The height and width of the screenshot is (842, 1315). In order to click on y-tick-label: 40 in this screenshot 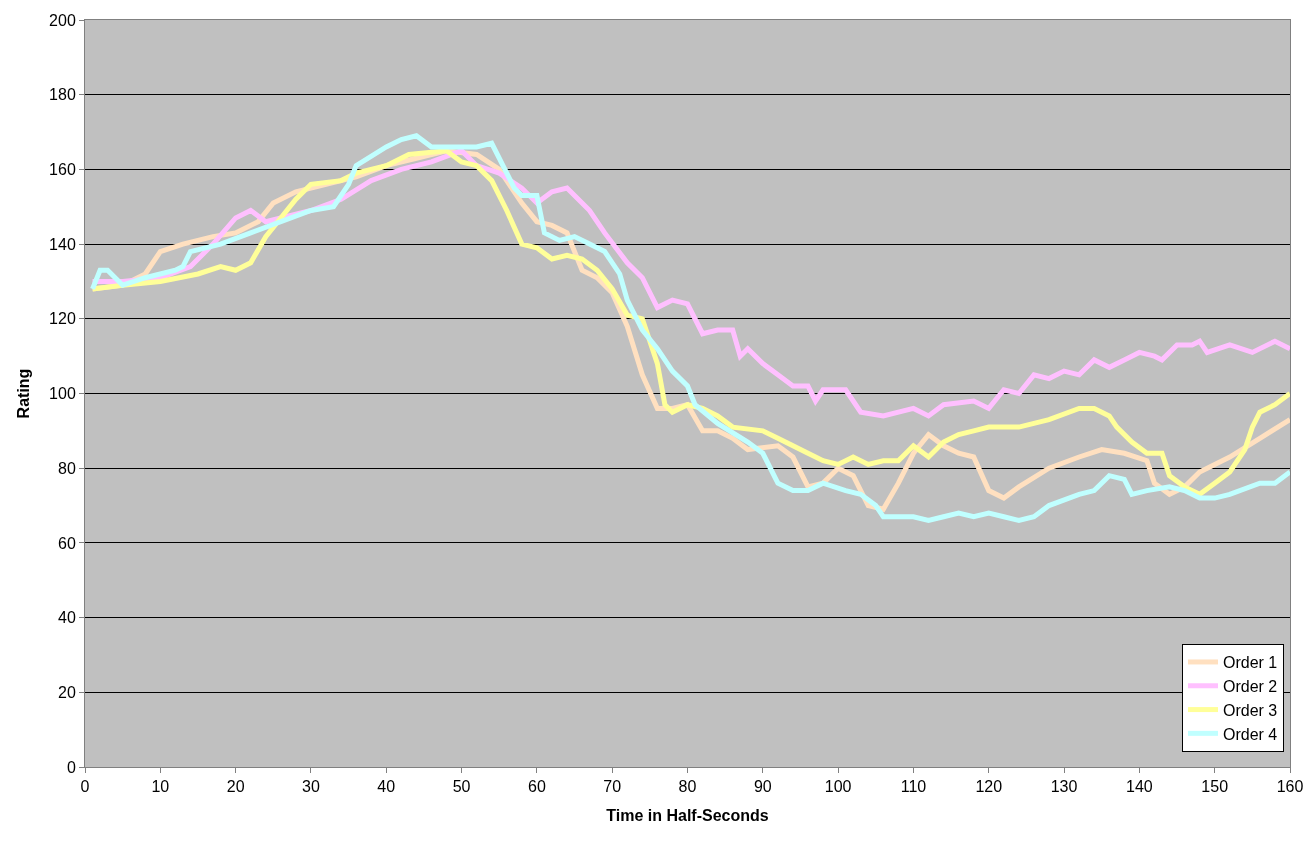, I will do `click(67, 618)`.